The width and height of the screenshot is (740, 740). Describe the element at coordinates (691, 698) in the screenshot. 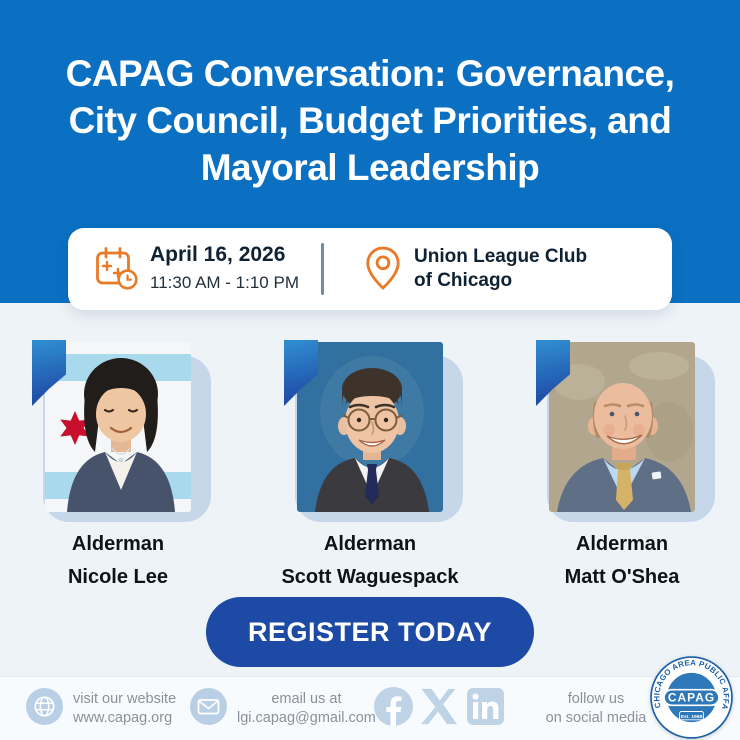

I see `logo-center-text: CAPAG` at that location.